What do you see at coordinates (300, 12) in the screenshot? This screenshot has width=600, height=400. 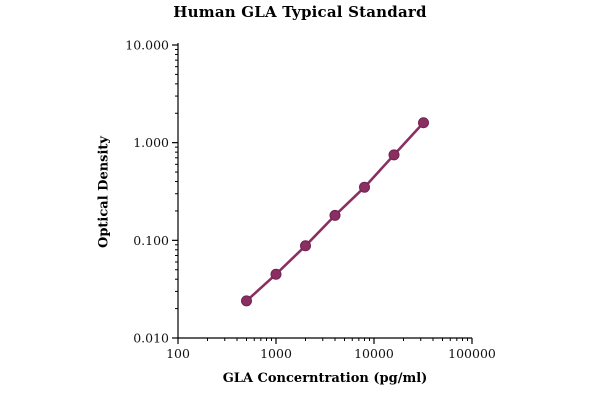 I see `chart-title: Human GLA Typical Standard` at bounding box center [300, 12].